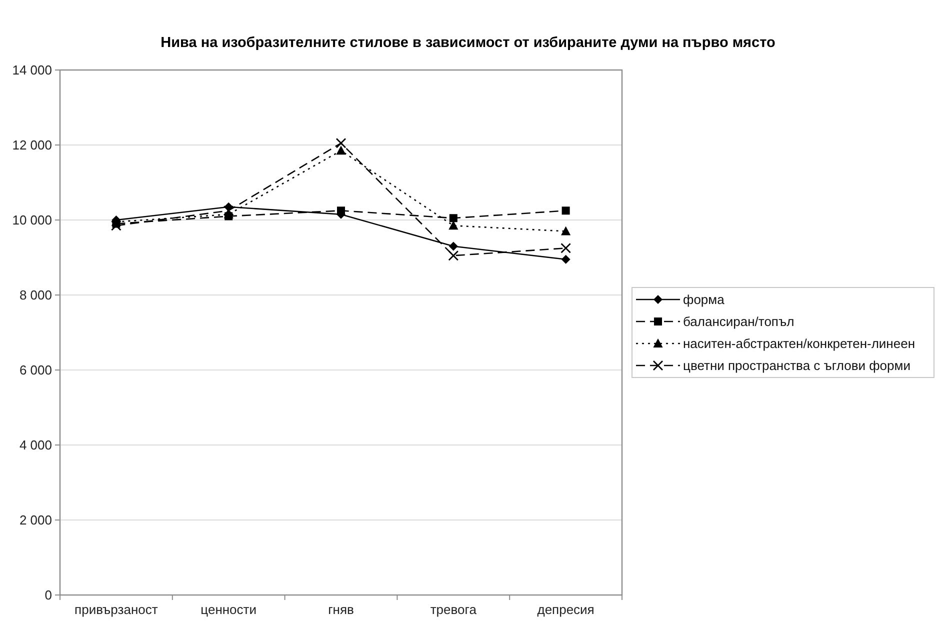 The width and height of the screenshot is (936, 622). What do you see at coordinates (796, 366) in the screenshot?
I see `legend-label: цветни пространства с ъглови форми` at bounding box center [796, 366].